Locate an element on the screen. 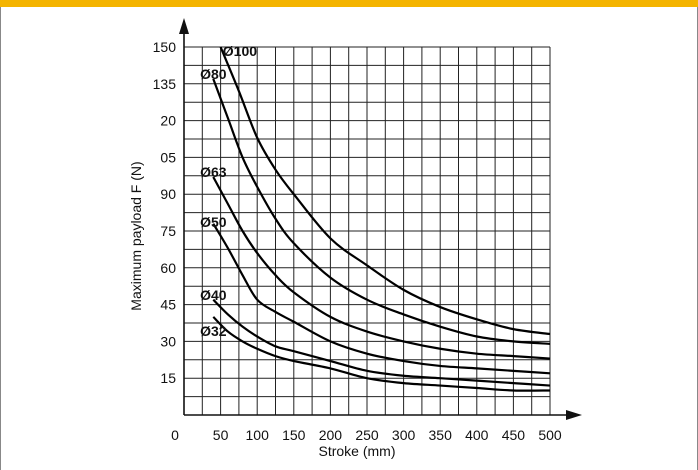  x-tick-label: 100 is located at coordinates (258, 435).